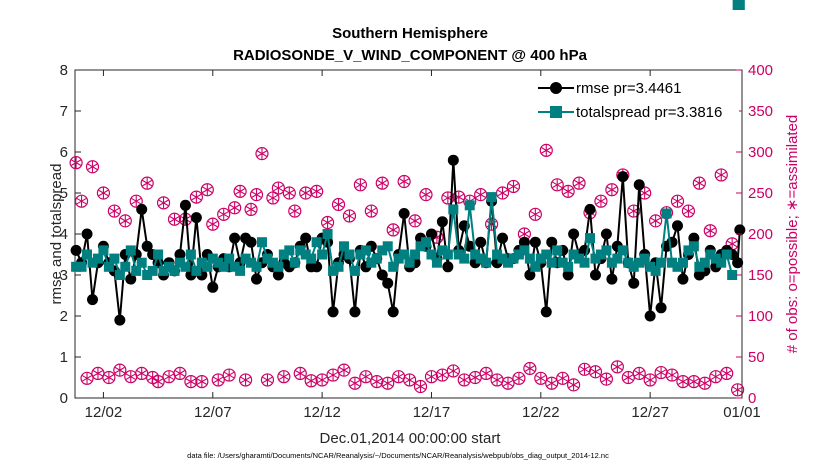 This screenshot has height=470, width=830. I want to click on chart-subtitle: RADIOSONDE_V_WIND_COMPONENT @ 400 hPa, so click(410, 55).